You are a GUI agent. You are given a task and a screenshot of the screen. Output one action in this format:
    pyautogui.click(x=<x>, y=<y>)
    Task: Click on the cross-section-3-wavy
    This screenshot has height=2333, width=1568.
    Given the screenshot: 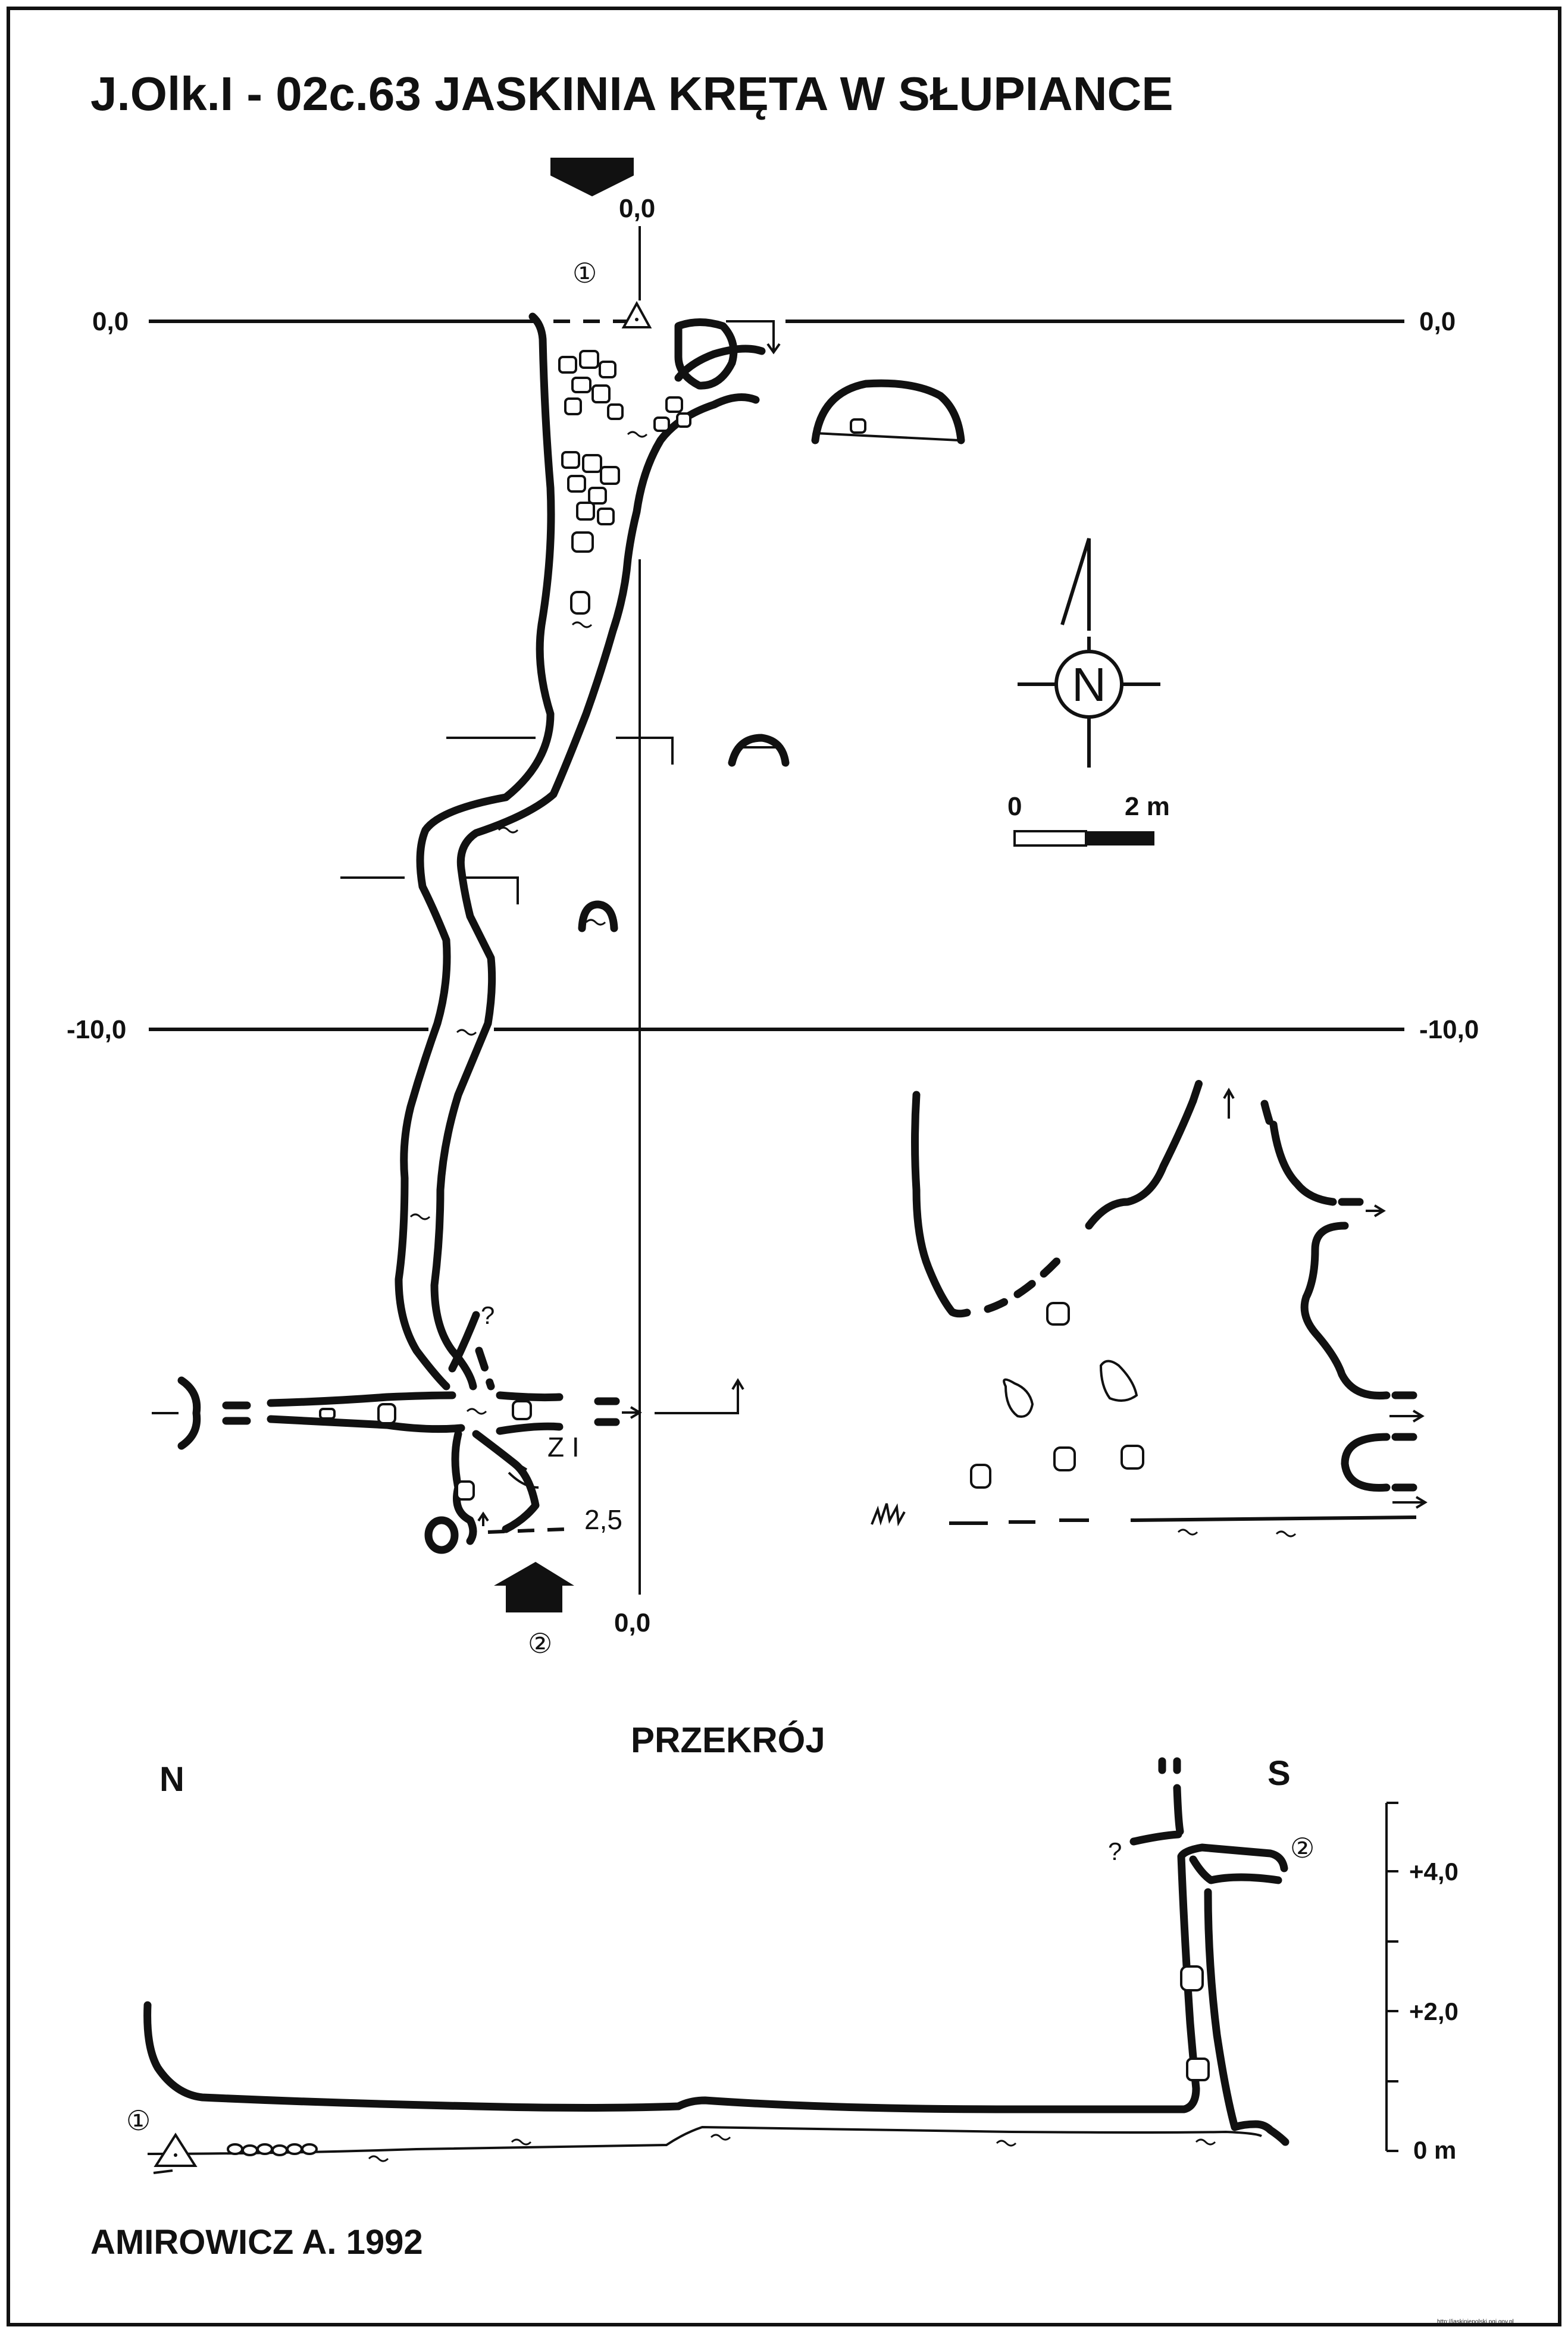 What is the action you would take?
    pyautogui.click(x=595, y=922)
    